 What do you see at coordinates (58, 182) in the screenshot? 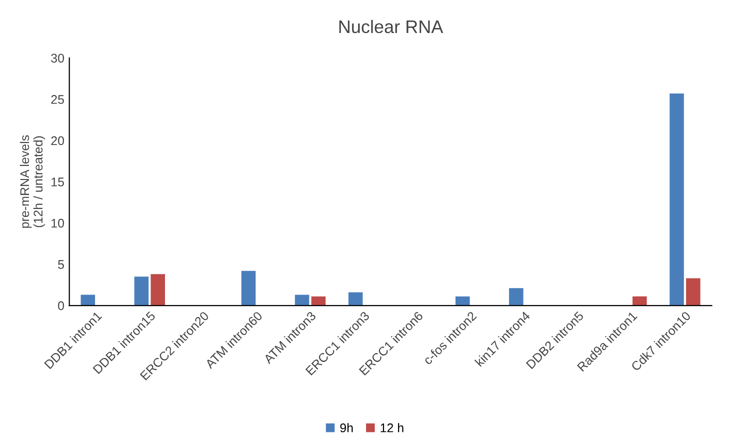
I see `y-tick-label: 15` at bounding box center [58, 182].